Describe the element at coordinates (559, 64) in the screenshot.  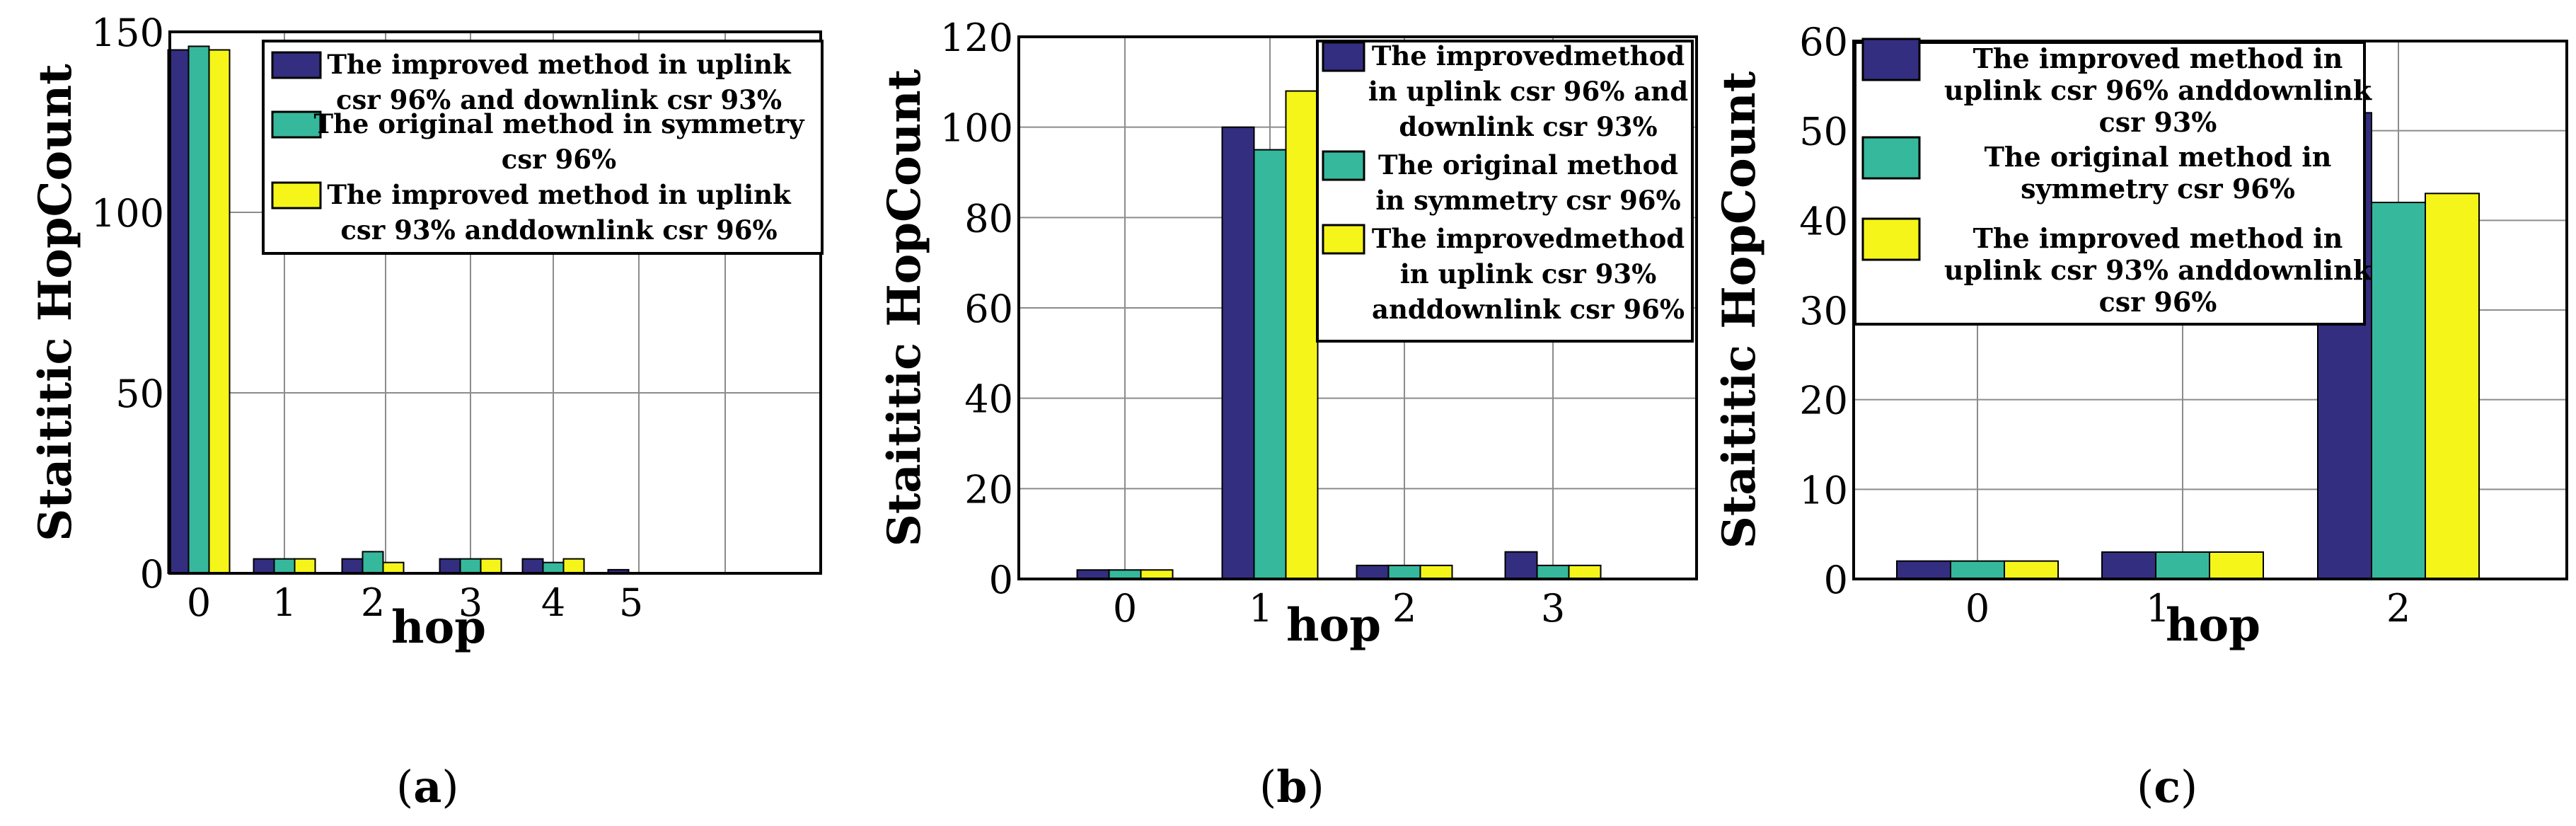
I see `legend-label-1: The improved method in uplink` at that location.